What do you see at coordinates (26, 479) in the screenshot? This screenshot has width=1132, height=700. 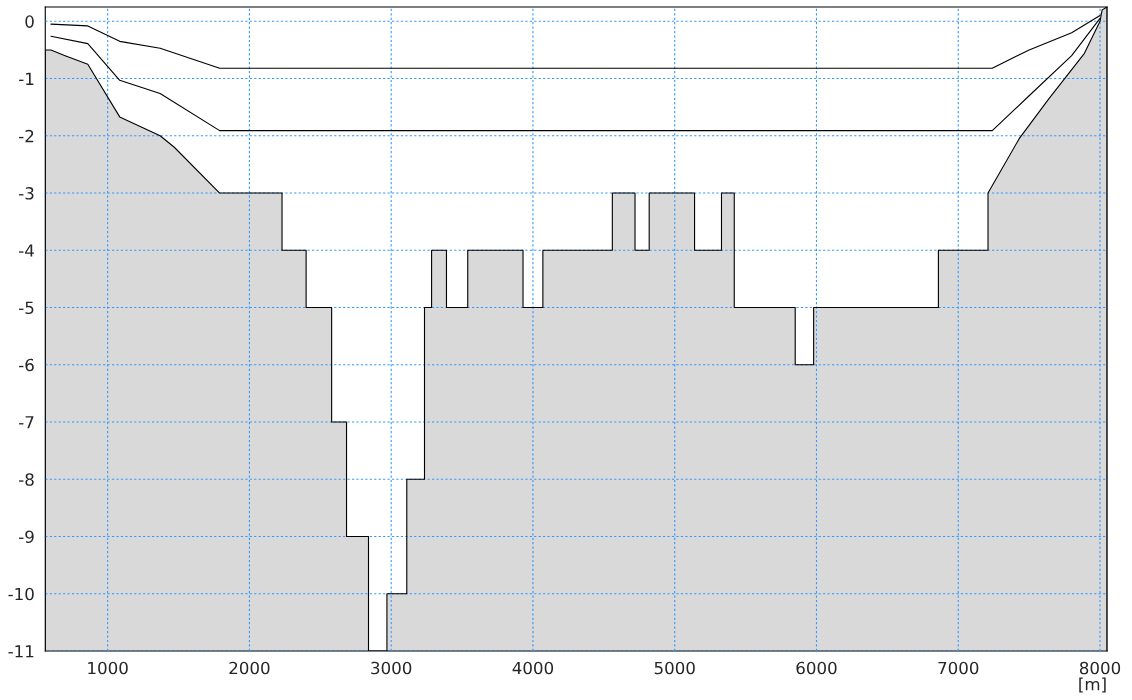 I see `y-tick-label: -8` at bounding box center [26, 479].